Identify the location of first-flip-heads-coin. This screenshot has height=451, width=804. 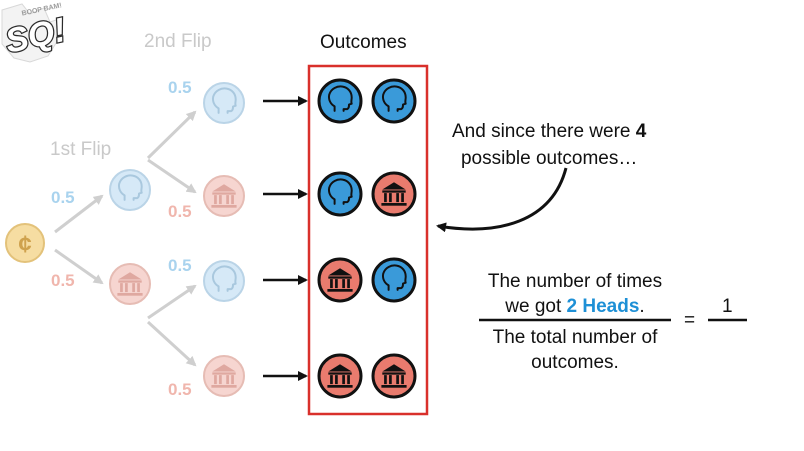
(130, 190).